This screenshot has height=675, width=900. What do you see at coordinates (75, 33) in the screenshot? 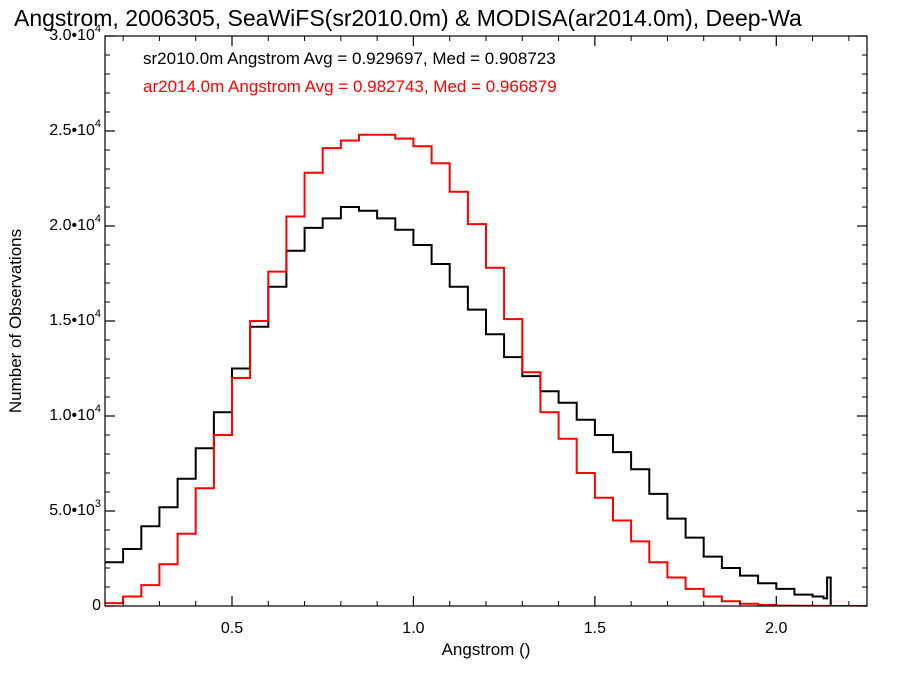
I see `y-tick-label: 3.0•104` at bounding box center [75, 33].